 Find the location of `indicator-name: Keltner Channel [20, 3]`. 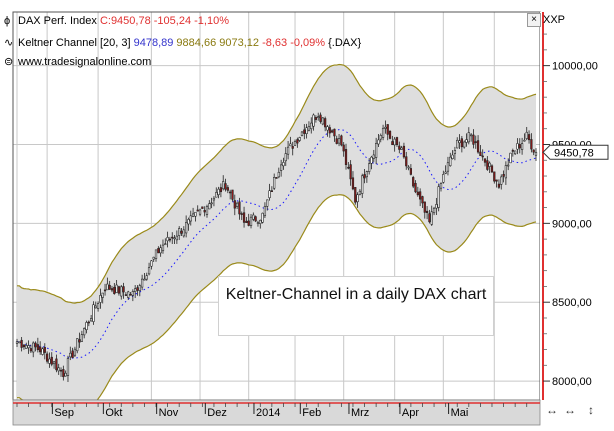

indicator-name: Keltner Channel [20, 3] is located at coordinates (74, 43).